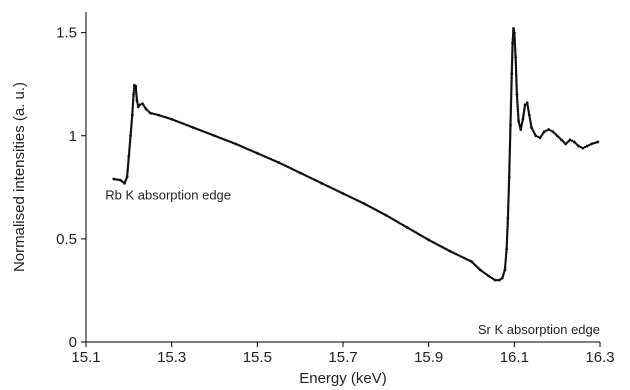 The height and width of the screenshot is (390, 630). I want to click on x-axis-ticks: 15.1 15.3 15.5 15.7 15.9 16.1 16.3, so click(343, 354).